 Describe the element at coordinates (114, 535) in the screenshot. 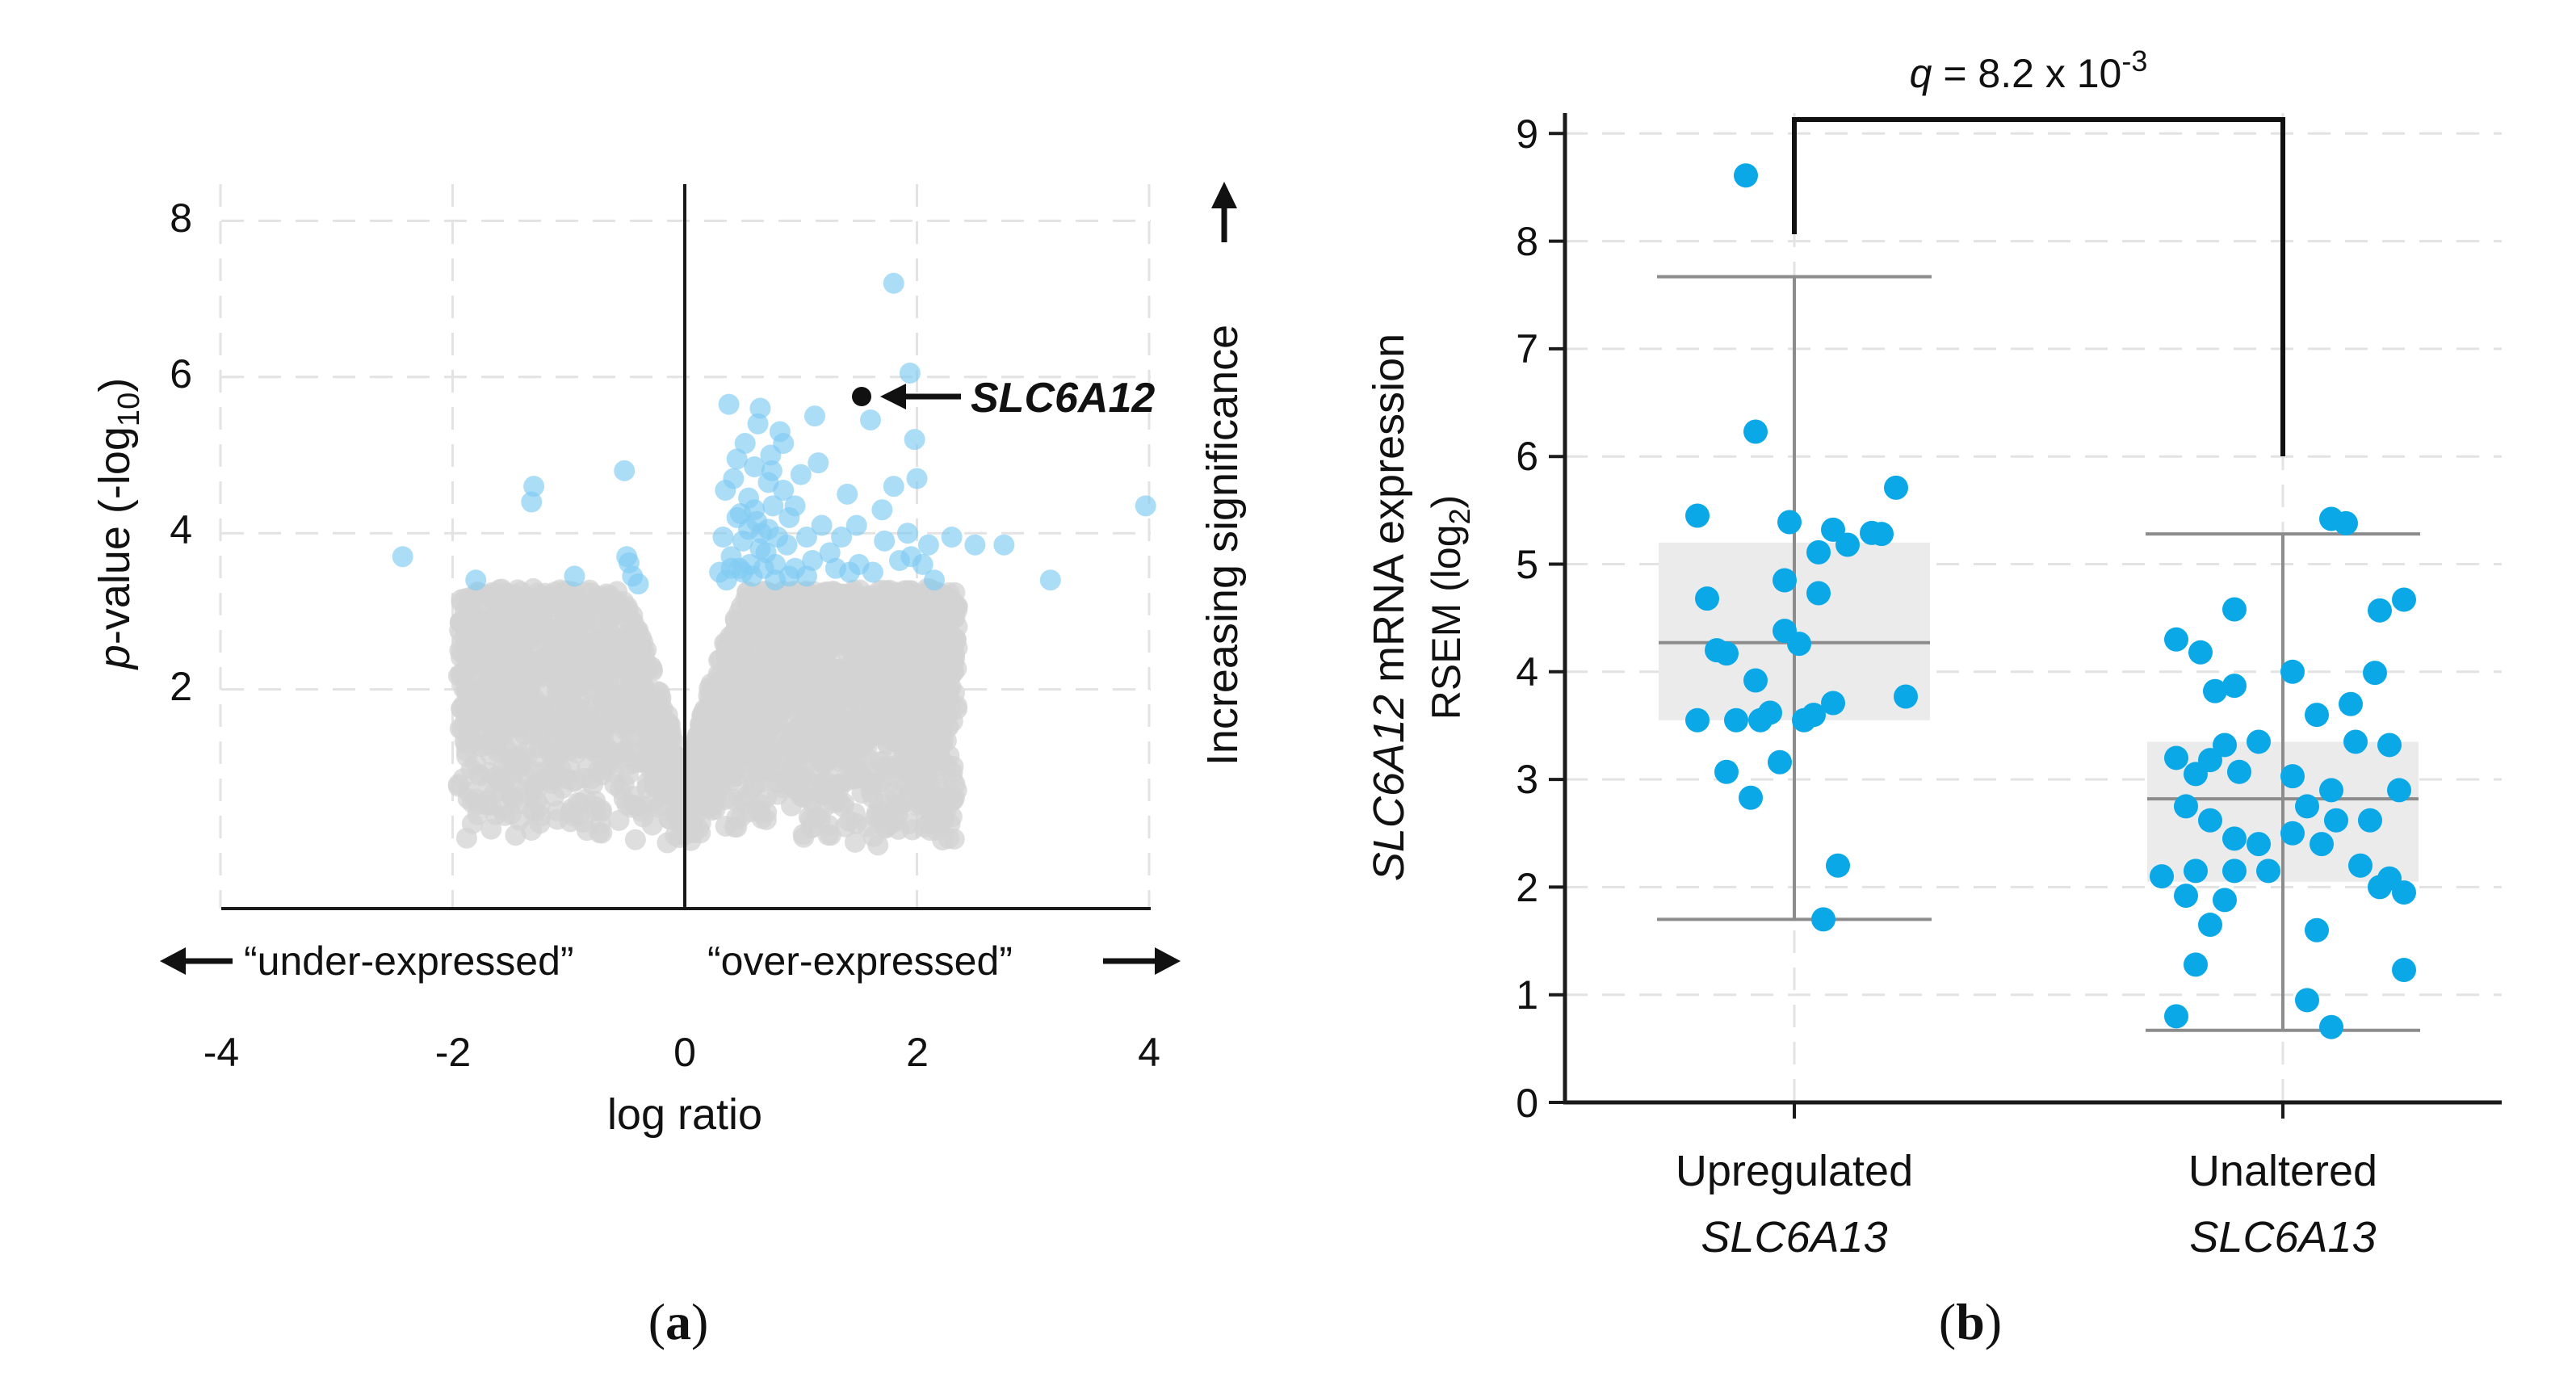

I see `y-title-rest: -value (-log` at that location.